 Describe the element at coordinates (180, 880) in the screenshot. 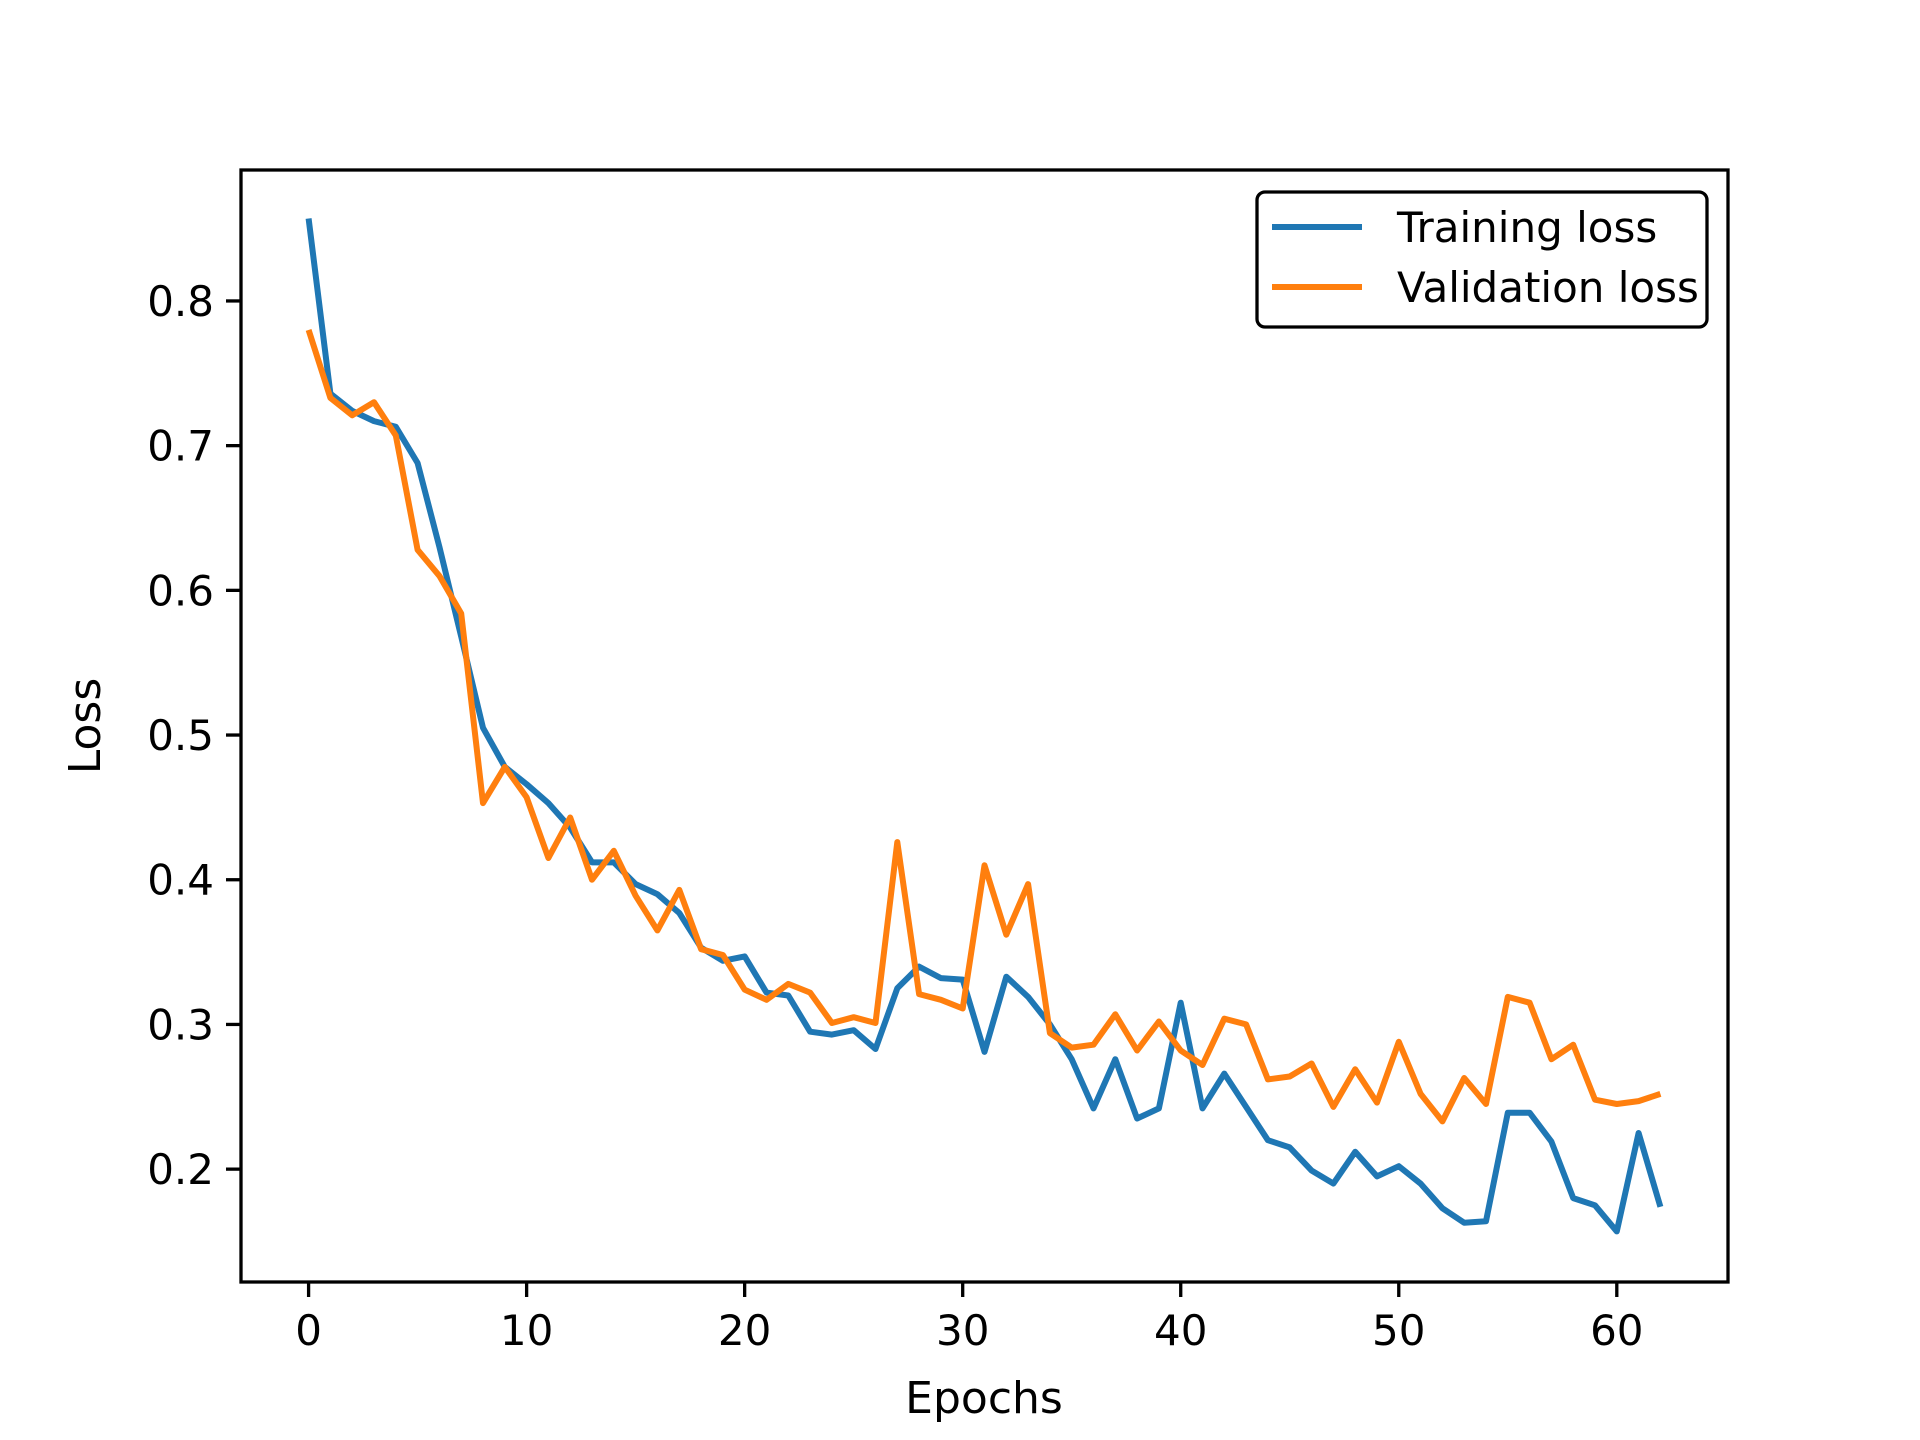

I see `y-tick-label: 0.4` at that location.